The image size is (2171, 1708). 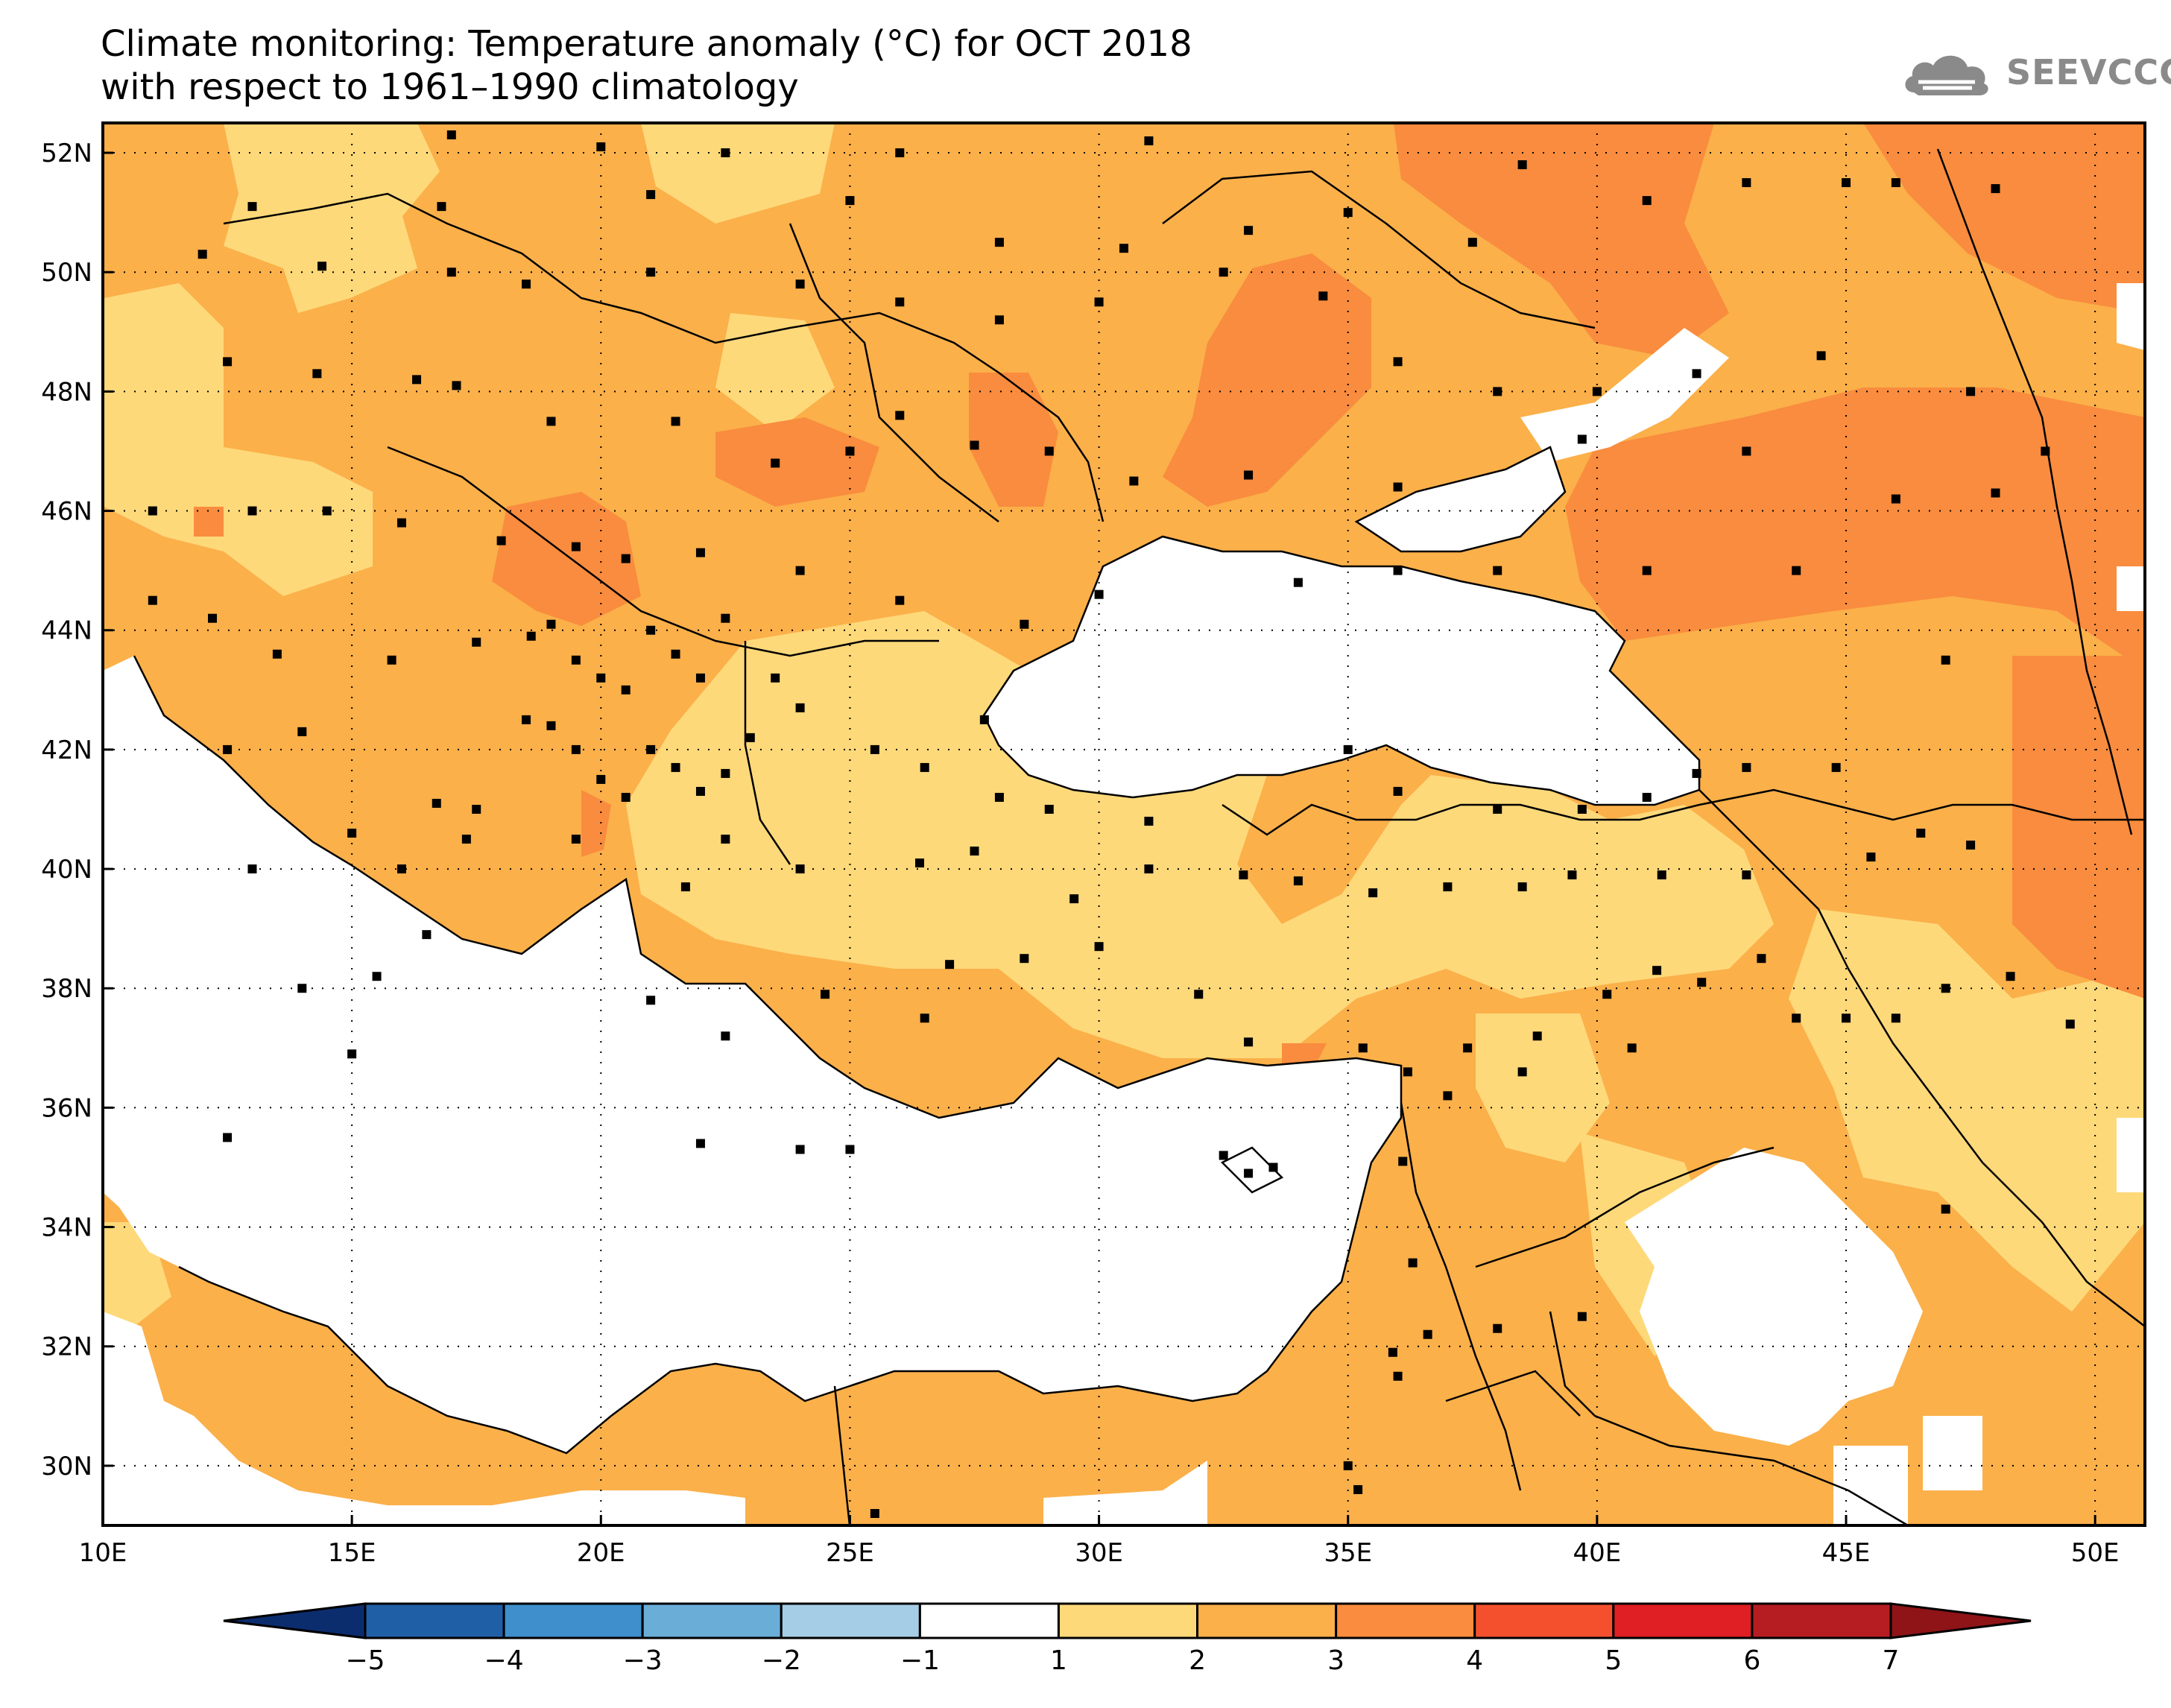 I want to click on legend-label: −1, so click(x=920, y=1660).